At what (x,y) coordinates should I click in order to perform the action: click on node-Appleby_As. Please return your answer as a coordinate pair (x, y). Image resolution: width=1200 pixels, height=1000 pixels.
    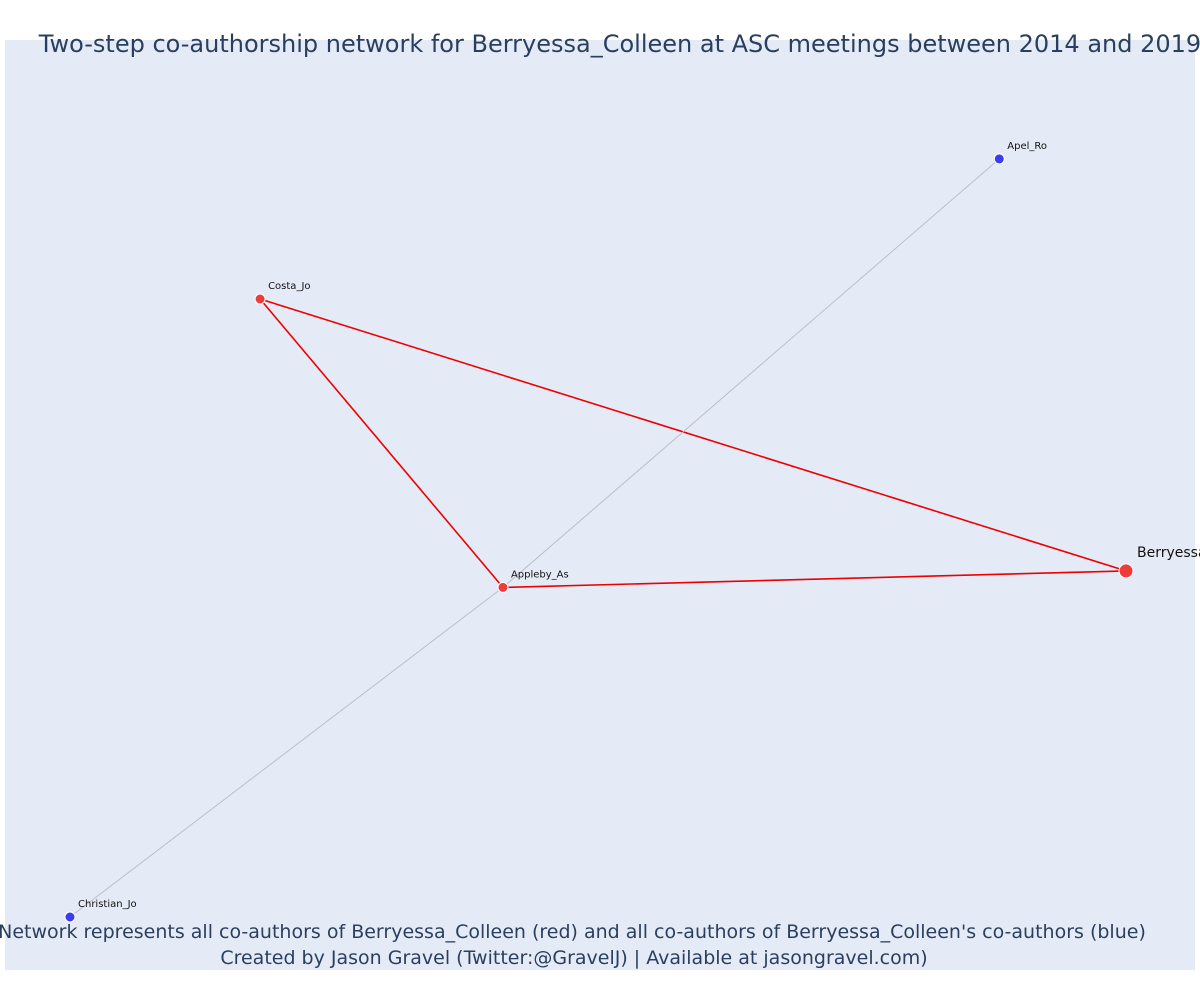
    Looking at the image, I should click on (503, 587).